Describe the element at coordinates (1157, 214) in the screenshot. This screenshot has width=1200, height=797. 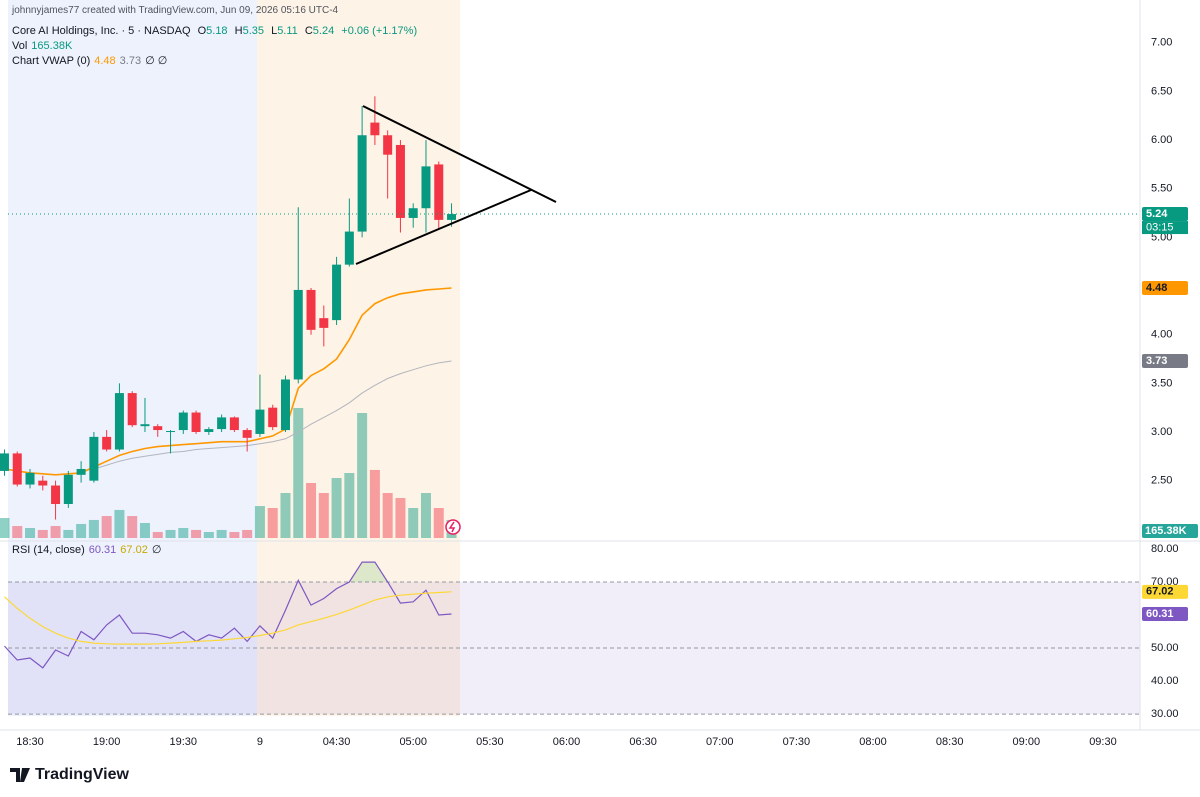
I see `current-price: 5.24` at that location.